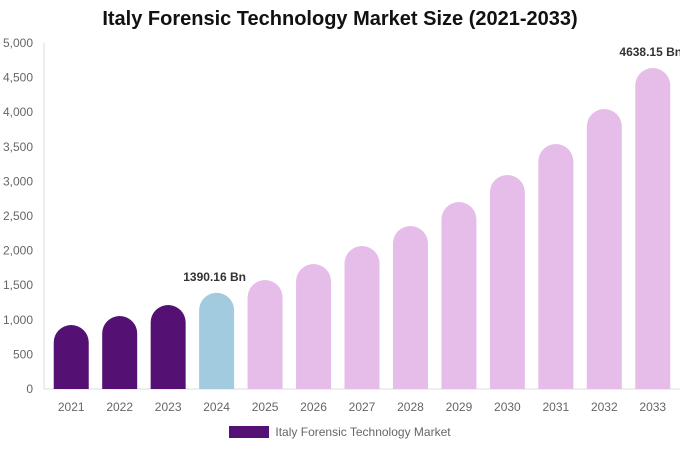  Describe the element at coordinates (214, 277) in the screenshot. I see `data-label: 1390.16 Bn` at that location.